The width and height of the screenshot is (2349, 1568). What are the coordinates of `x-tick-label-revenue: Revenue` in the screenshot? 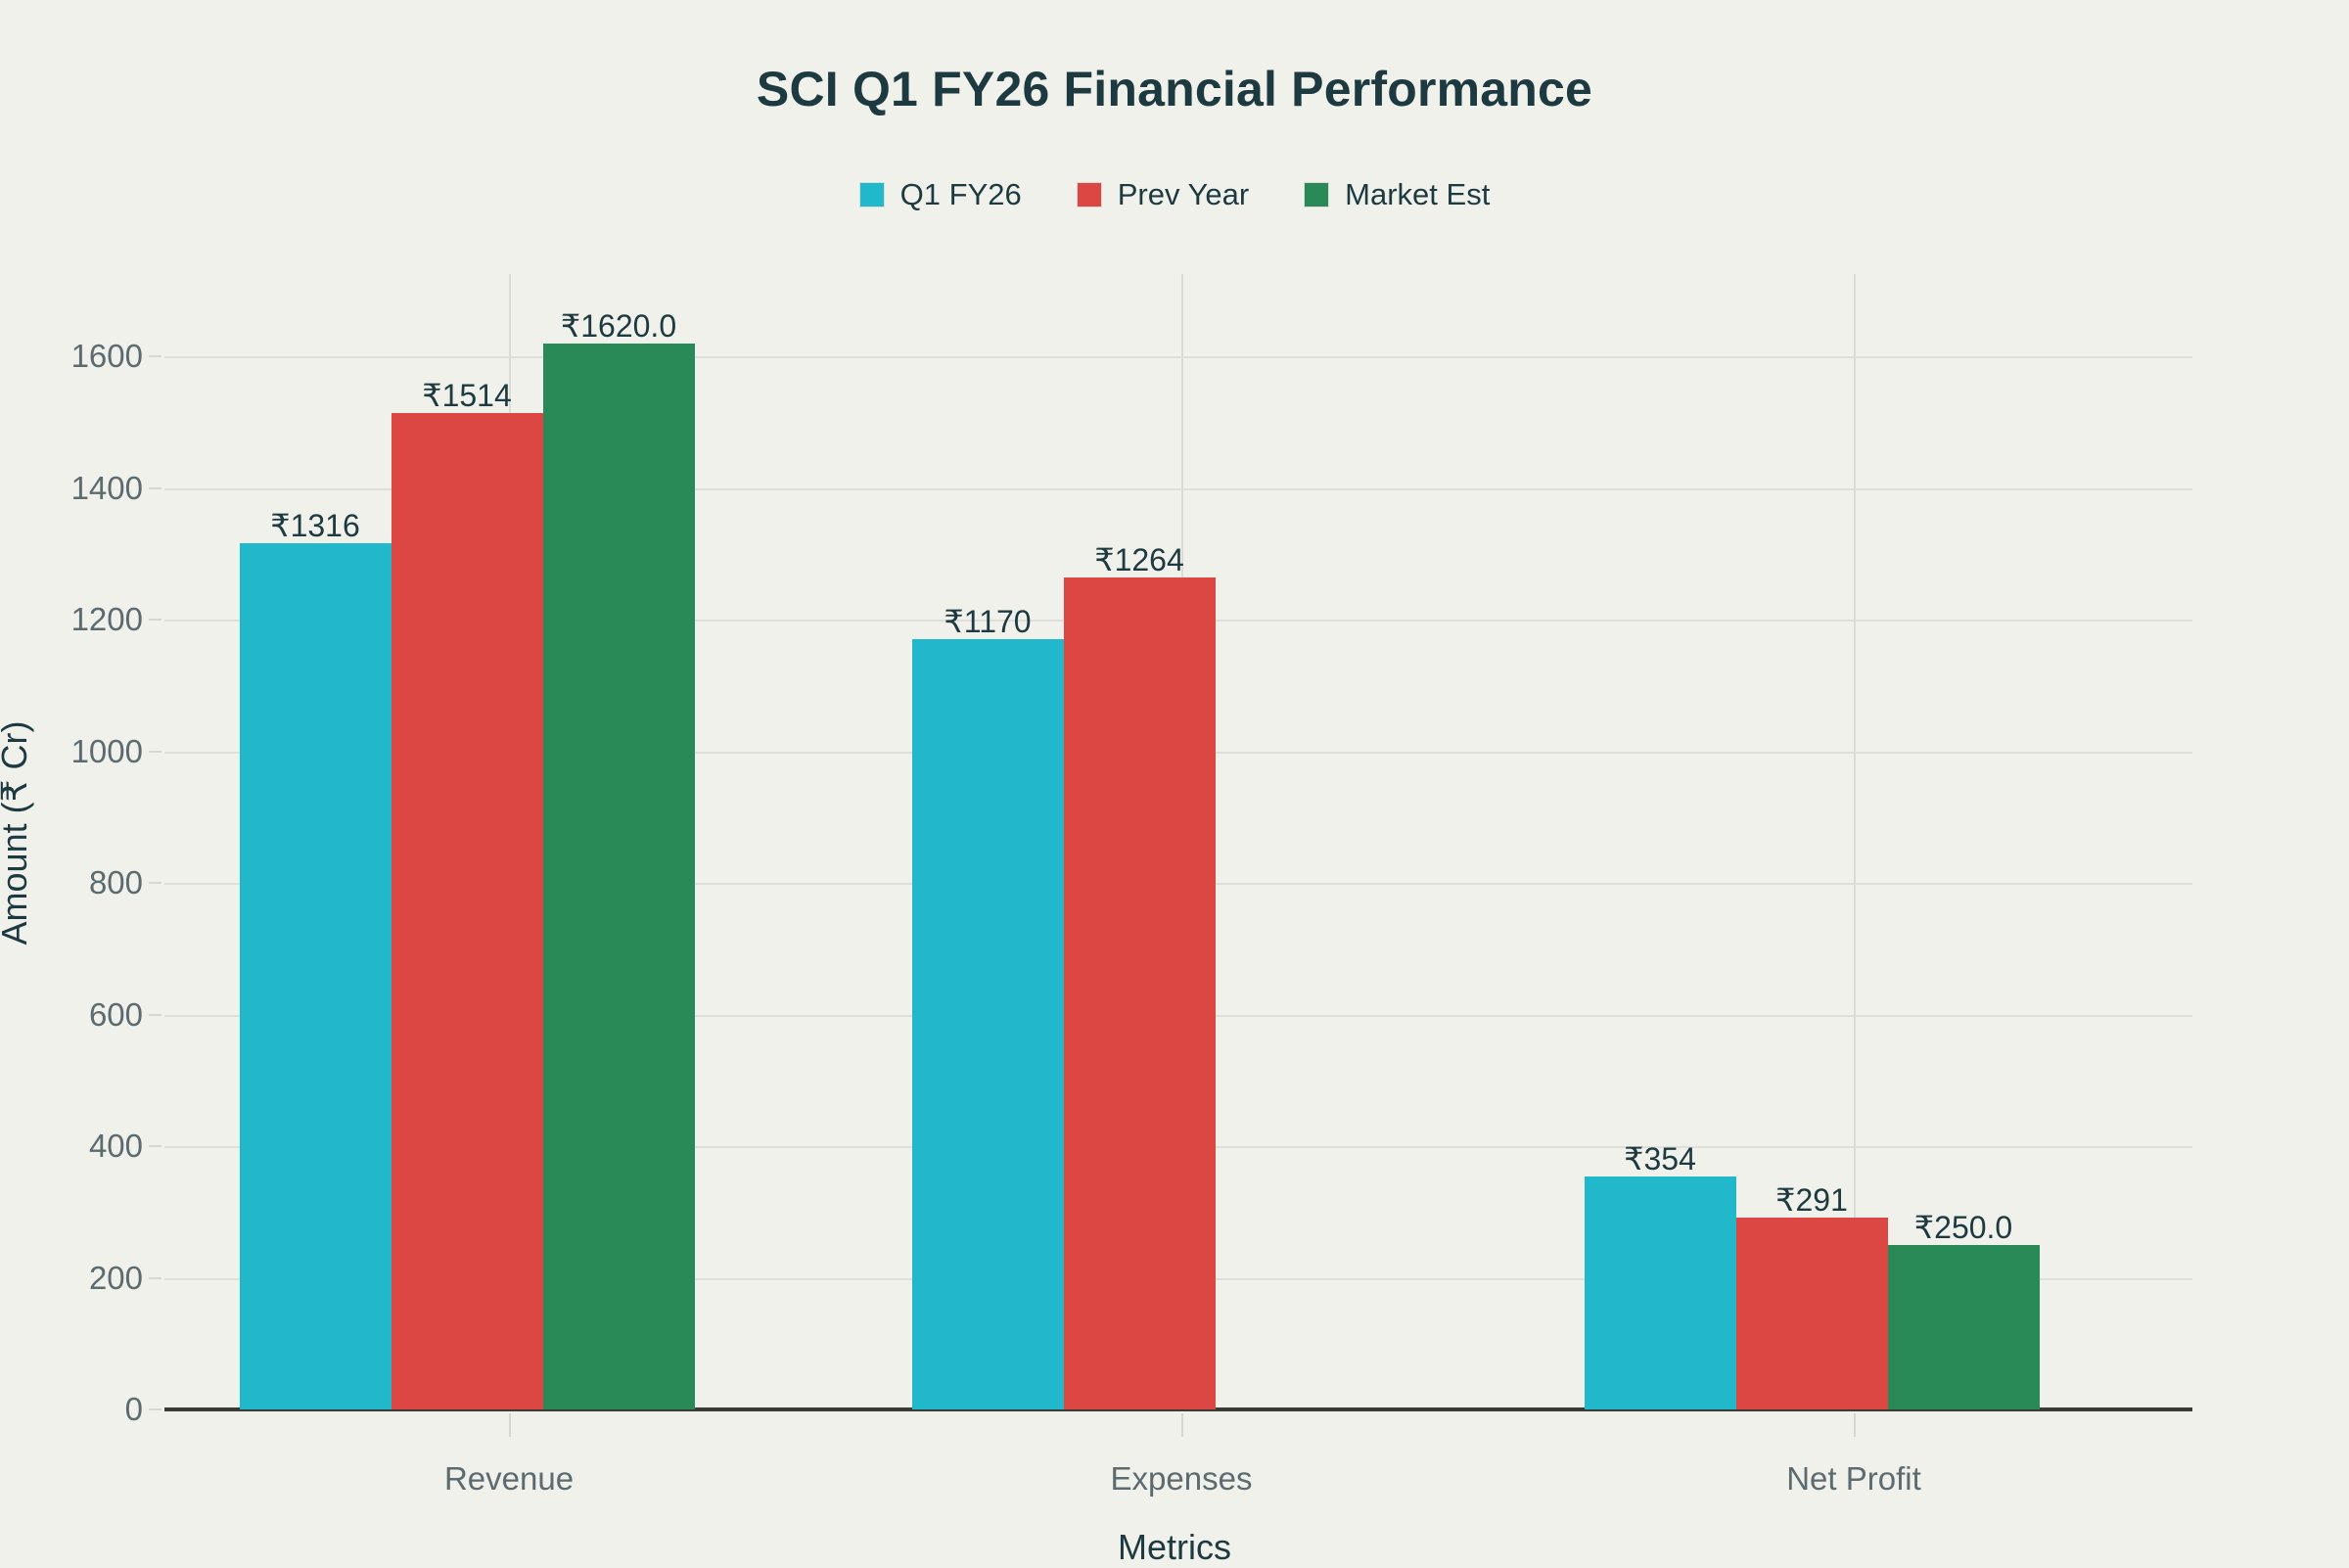 It's located at (509, 1478).